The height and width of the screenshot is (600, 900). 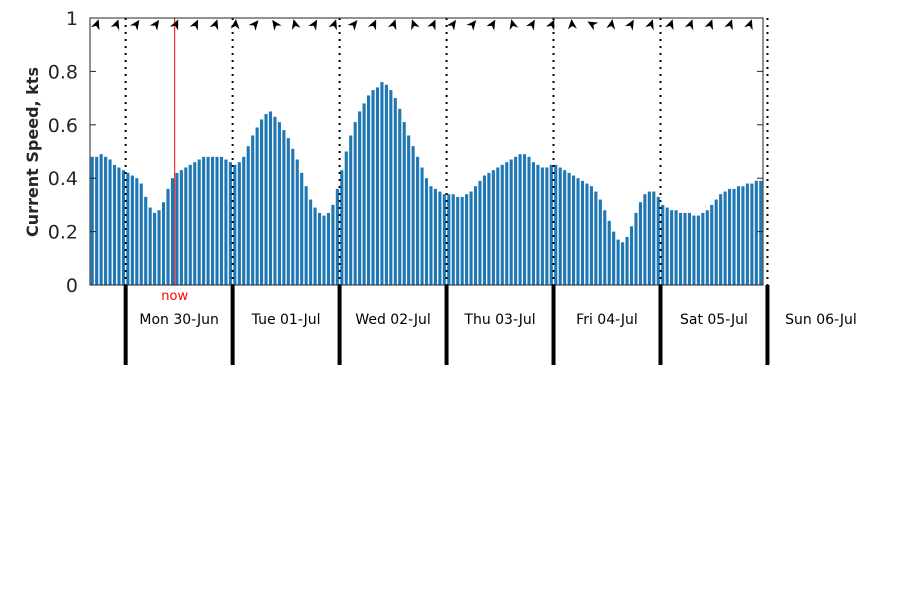 What do you see at coordinates (499, 320) in the screenshot?
I see `day-label: Thu 03-Jul` at bounding box center [499, 320].